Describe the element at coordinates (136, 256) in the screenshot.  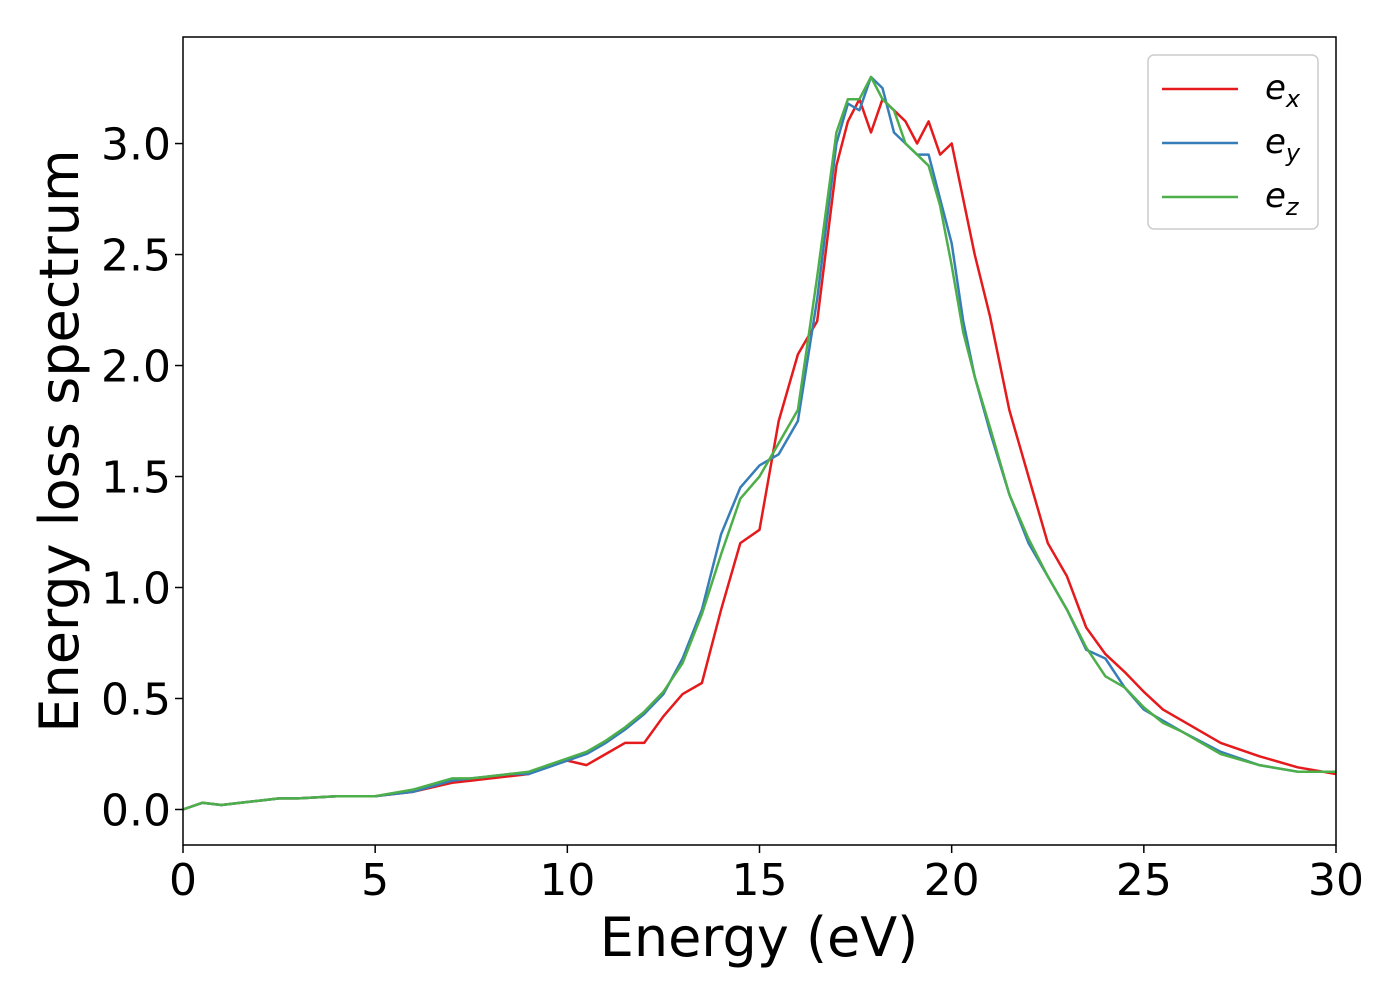
I see `y-tick-label: 2.5` at that location.